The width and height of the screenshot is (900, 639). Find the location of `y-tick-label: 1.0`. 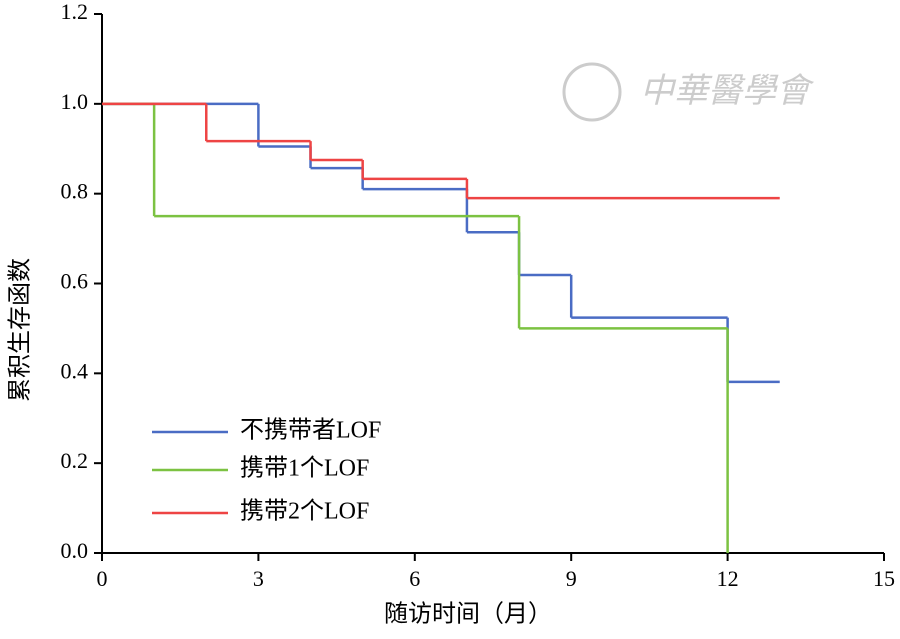

y-tick-label: 1.0 is located at coordinates (75, 101).